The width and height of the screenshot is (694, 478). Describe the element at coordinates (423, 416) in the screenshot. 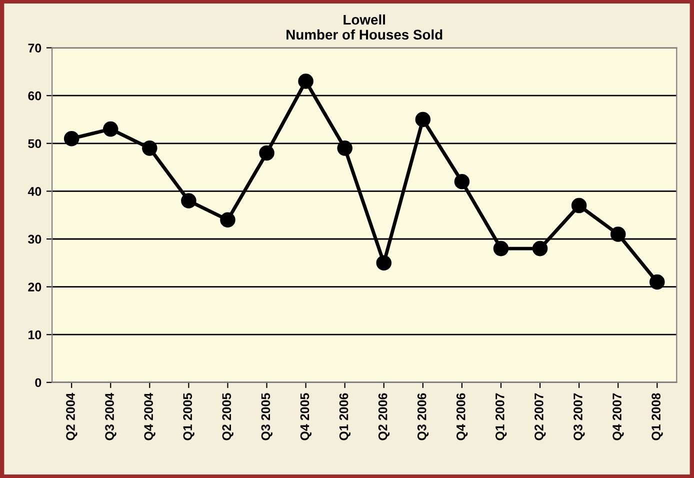

I see `x-tick-label: Q3 2006` at that location.